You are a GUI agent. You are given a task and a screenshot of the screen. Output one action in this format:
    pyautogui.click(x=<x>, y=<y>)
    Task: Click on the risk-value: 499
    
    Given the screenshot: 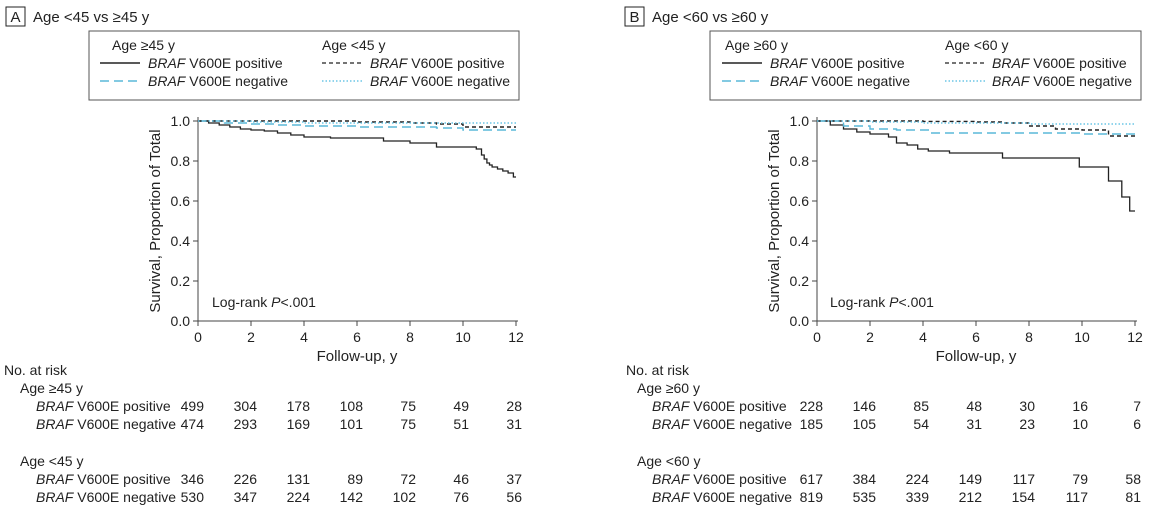 What is the action you would take?
    pyautogui.click(x=193, y=406)
    